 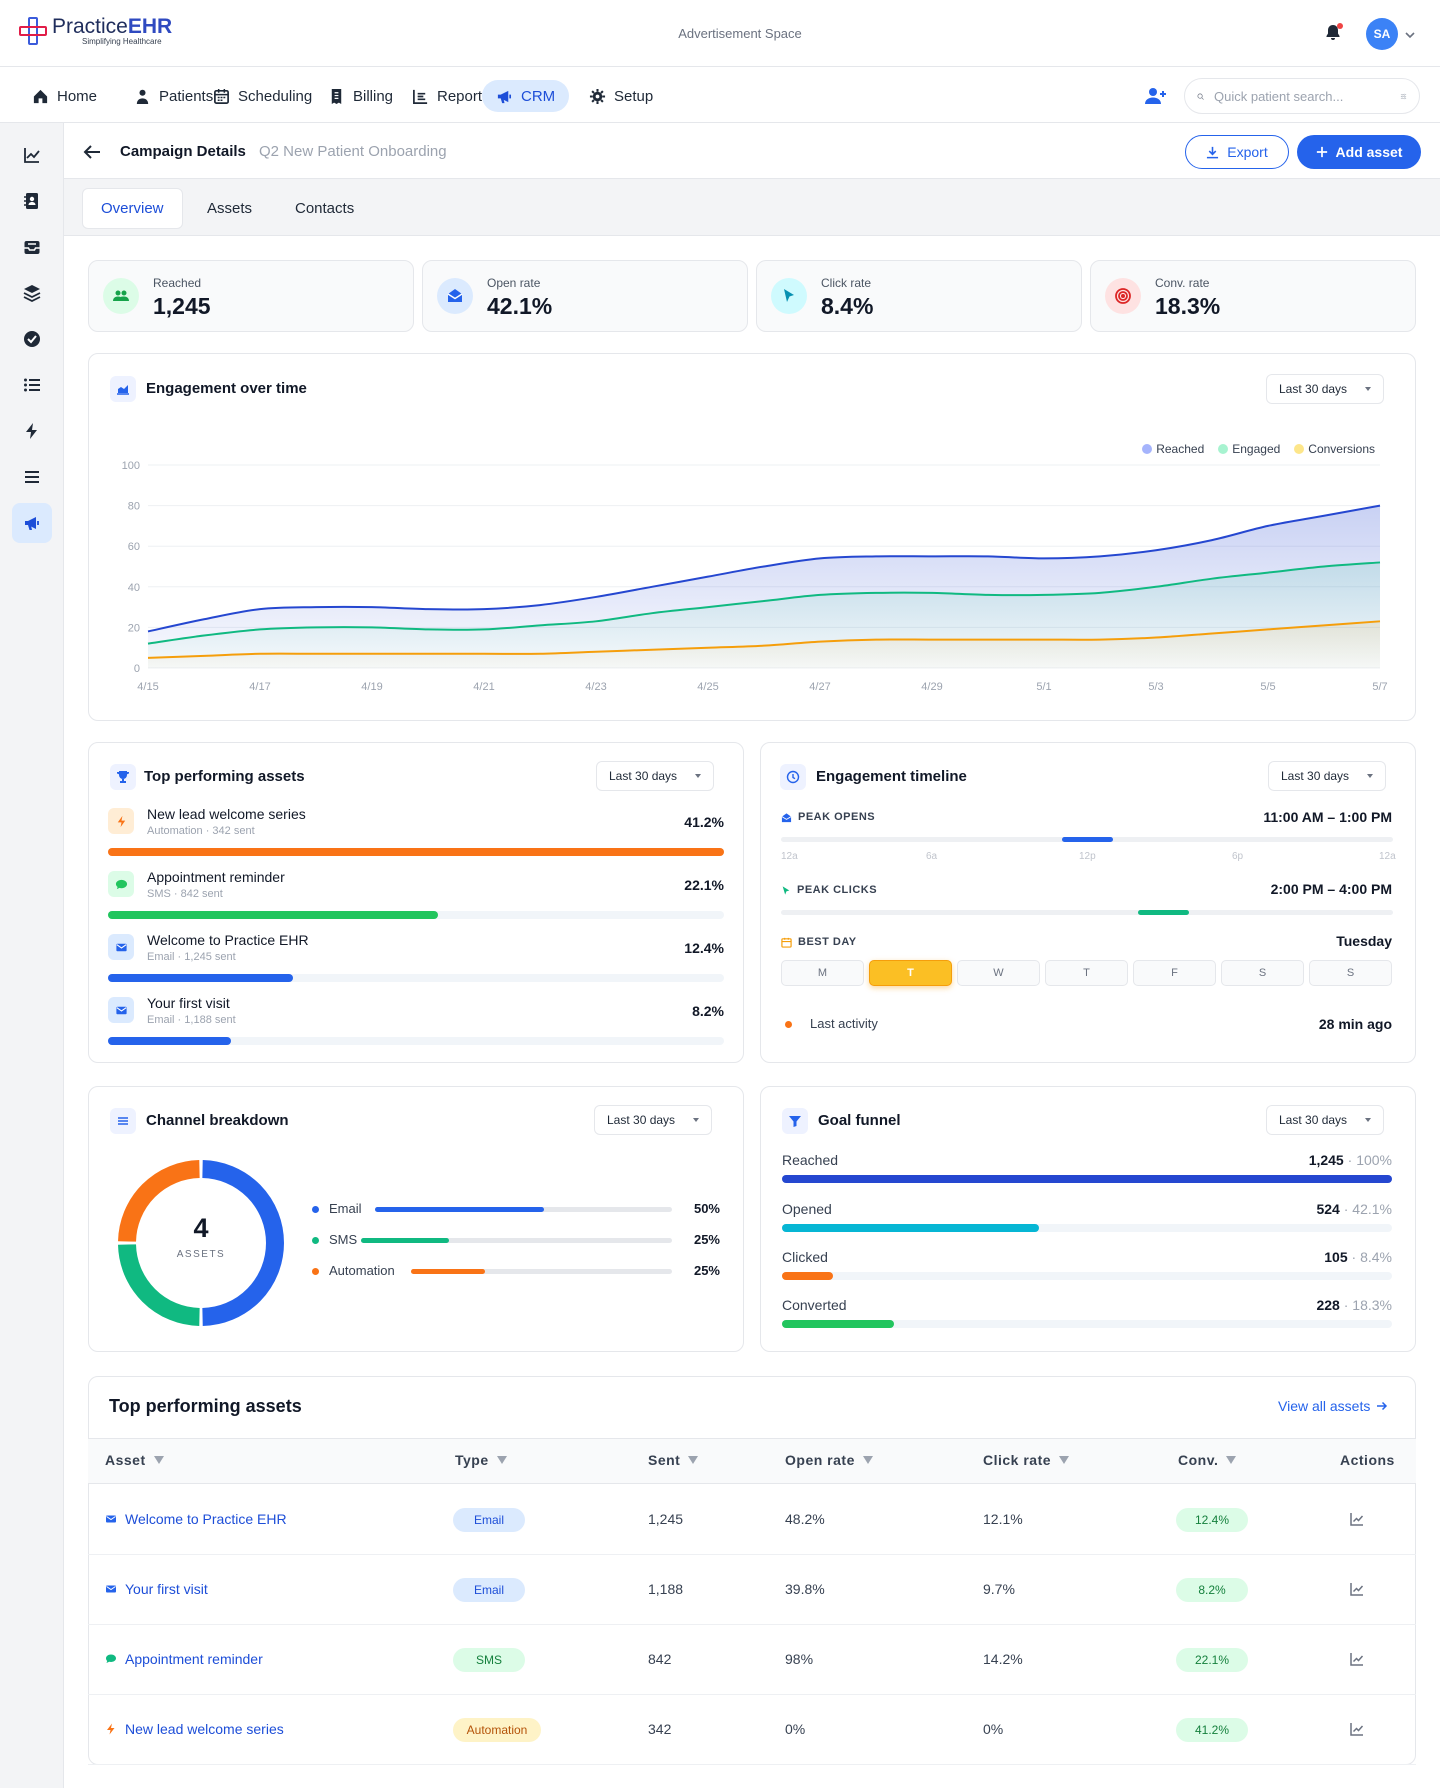 I want to click on weekday-0: M, so click(x=822, y=973).